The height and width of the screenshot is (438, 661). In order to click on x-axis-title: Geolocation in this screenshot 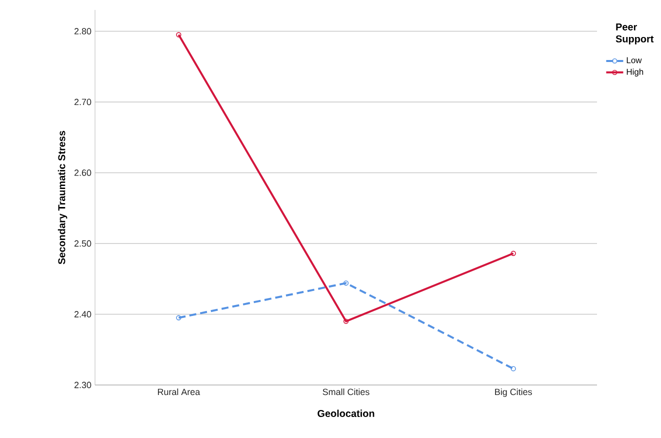, I will do `click(346, 413)`.